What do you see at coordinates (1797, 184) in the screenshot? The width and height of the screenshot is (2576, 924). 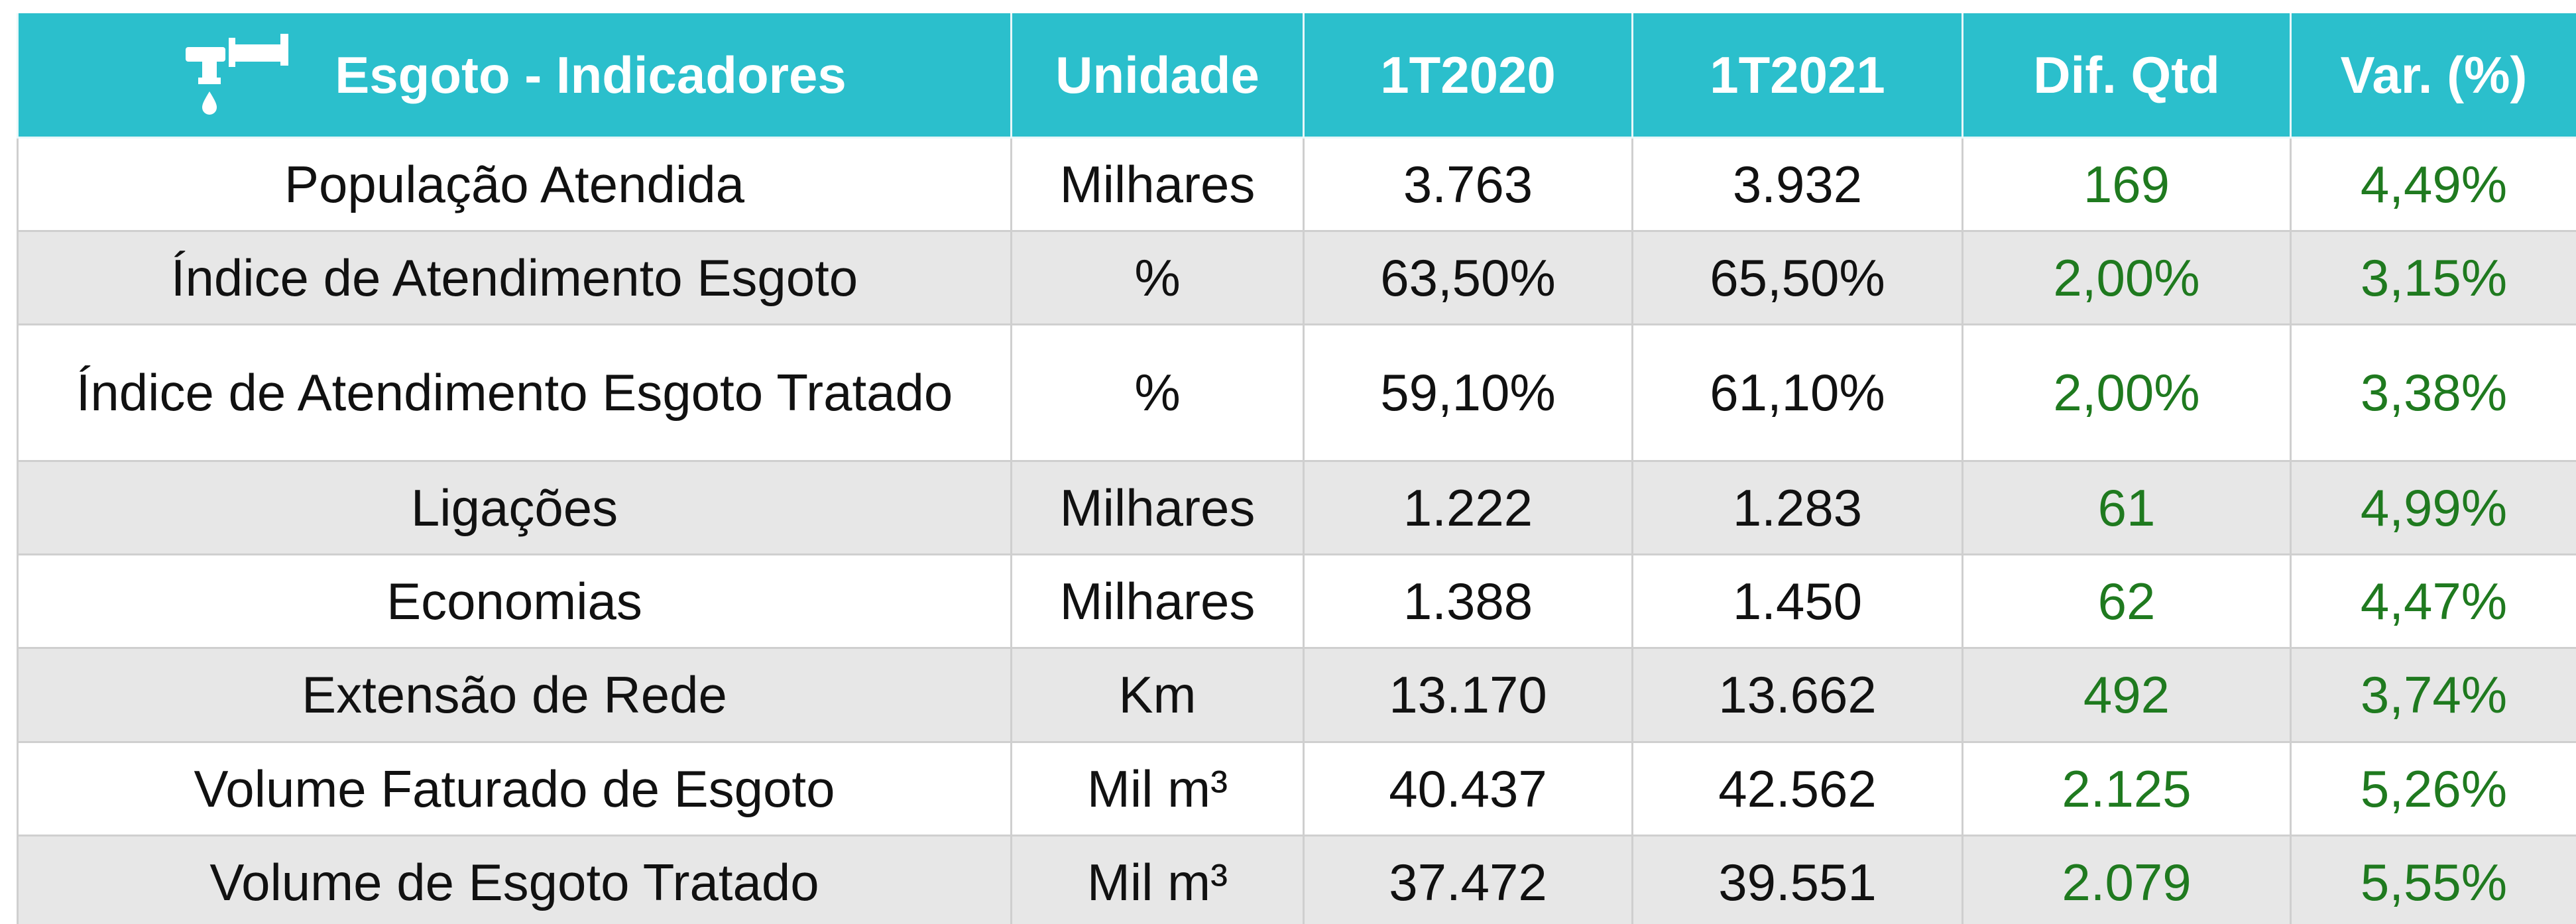 I see `table-cell: 3.932` at bounding box center [1797, 184].